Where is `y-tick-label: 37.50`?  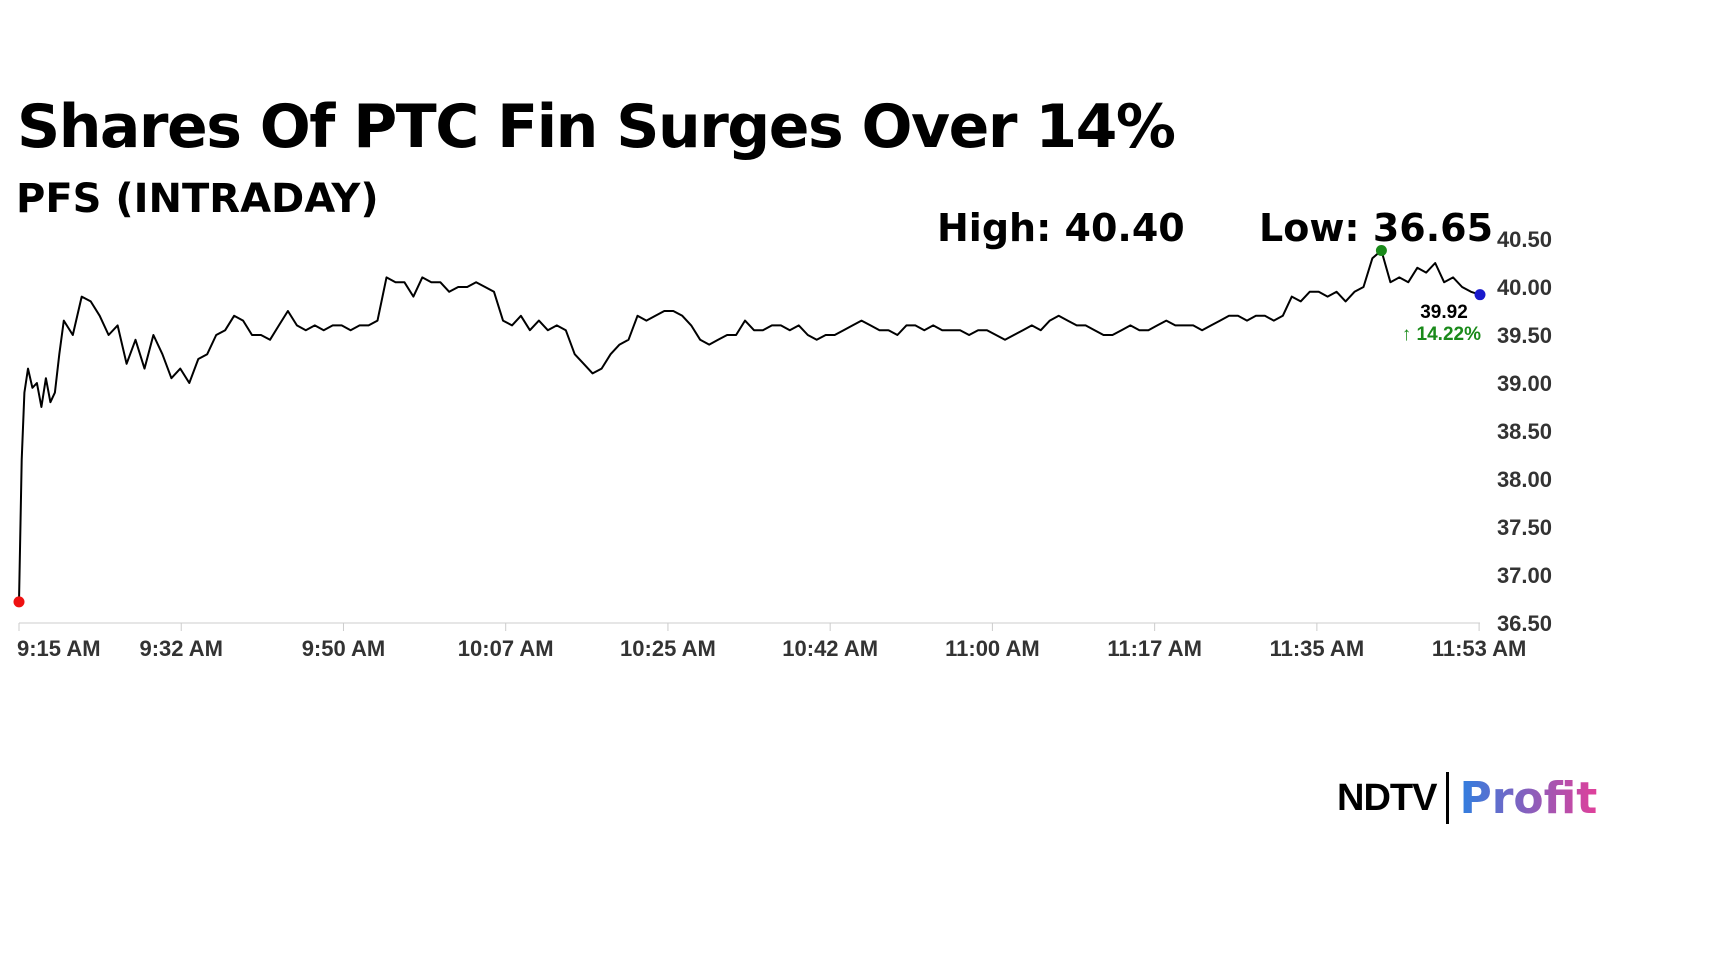 y-tick-label: 37.50 is located at coordinates (1524, 527).